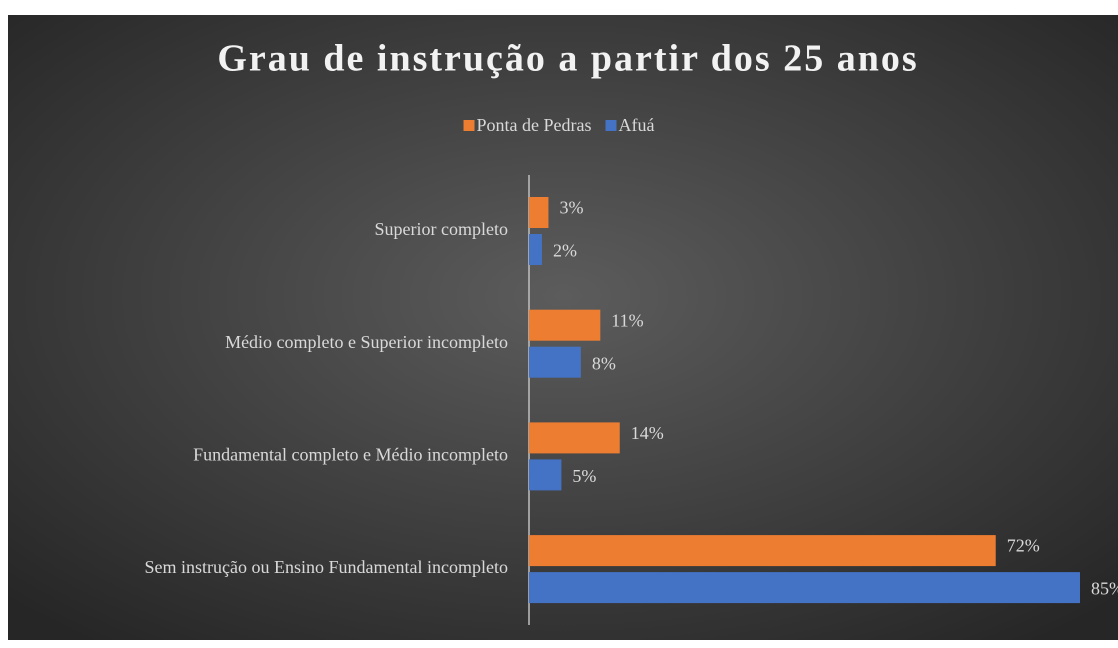  What do you see at coordinates (366, 342) in the screenshot?
I see `y-tick-label: Médio completo e Superior incompleto` at bounding box center [366, 342].